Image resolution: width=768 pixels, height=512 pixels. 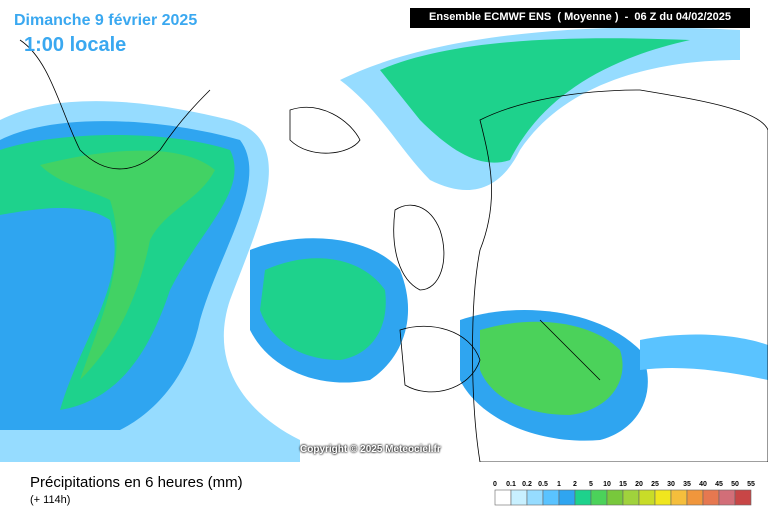 What do you see at coordinates (325, 130) in the screenshot?
I see `iceland-coast` at bounding box center [325, 130].